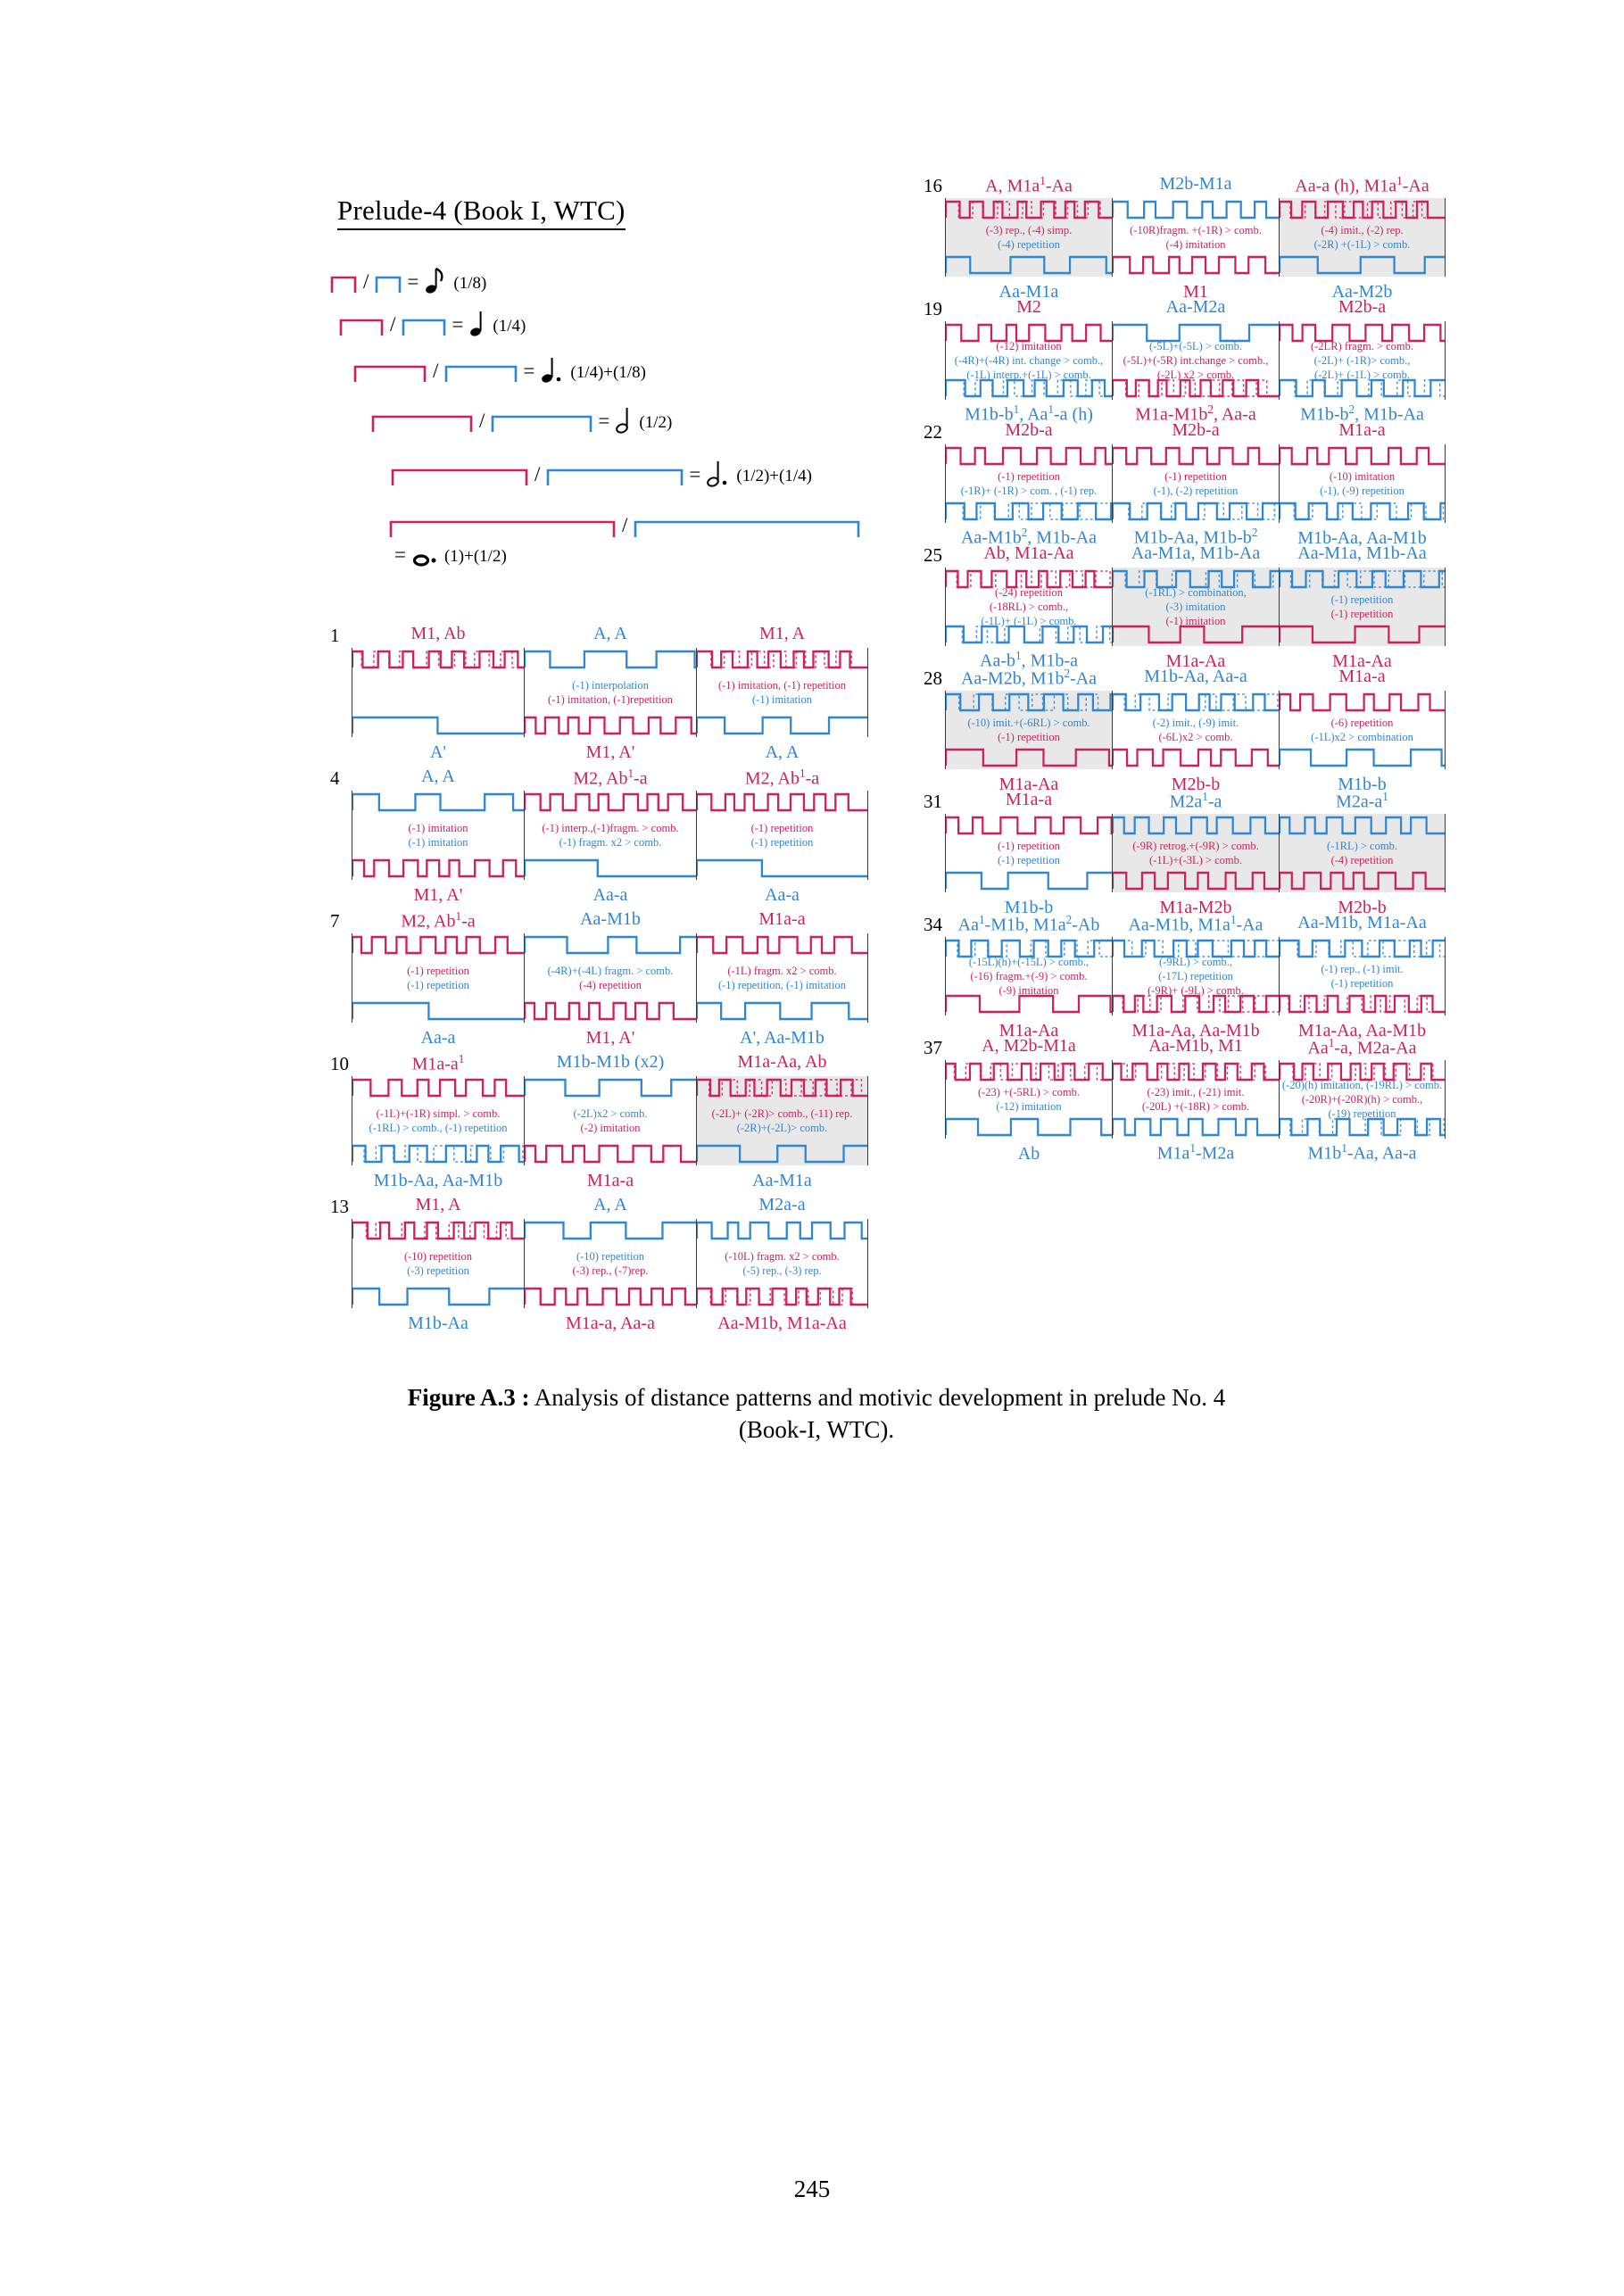  What do you see at coordinates (1362, 723) in the screenshot?
I see `annotation-line: (-6) repetition` at bounding box center [1362, 723].